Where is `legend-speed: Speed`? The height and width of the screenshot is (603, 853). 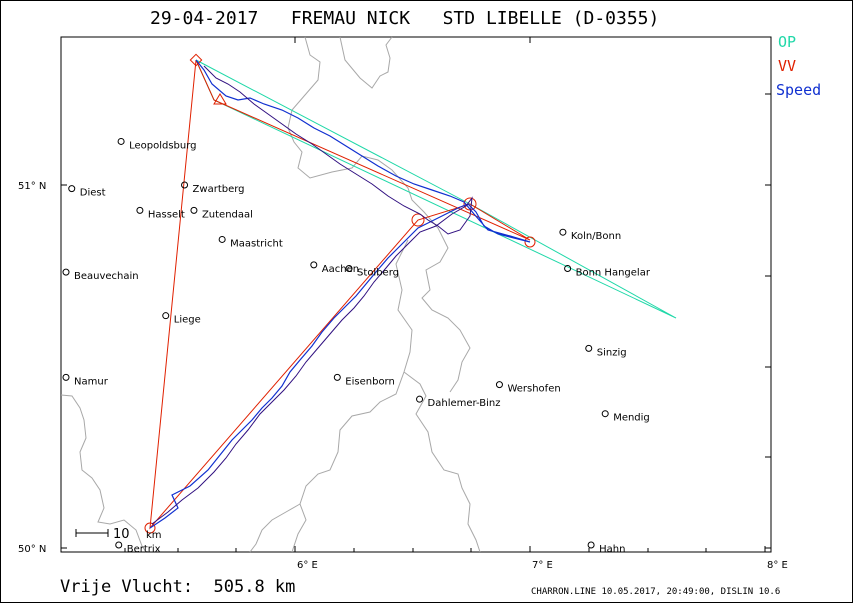 legend-speed: Speed is located at coordinates (799, 90).